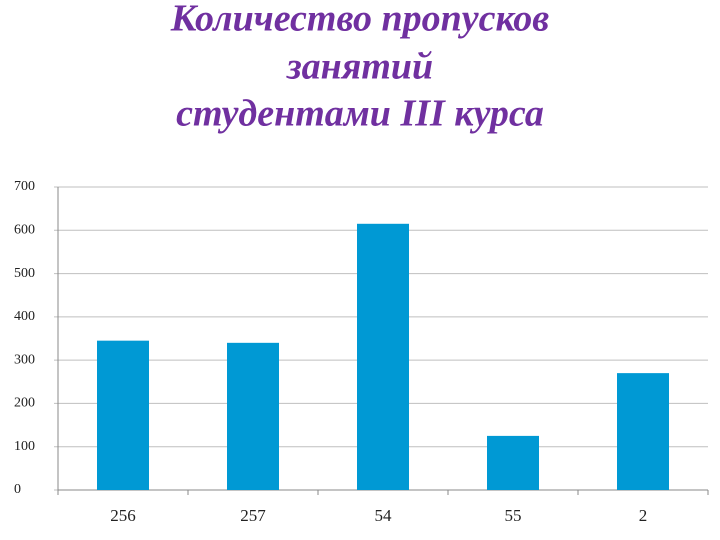 This screenshot has width=720, height=540. Describe the element at coordinates (17, 489) in the screenshot. I see `y-tick-label: 0` at that location.